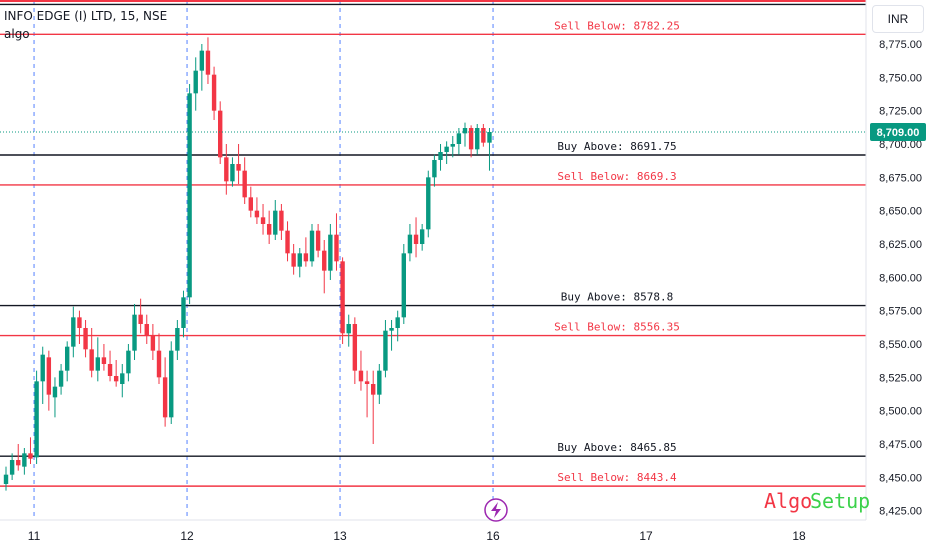  I want to click on price-tick-label: 8,775.00, so click(900, 45).